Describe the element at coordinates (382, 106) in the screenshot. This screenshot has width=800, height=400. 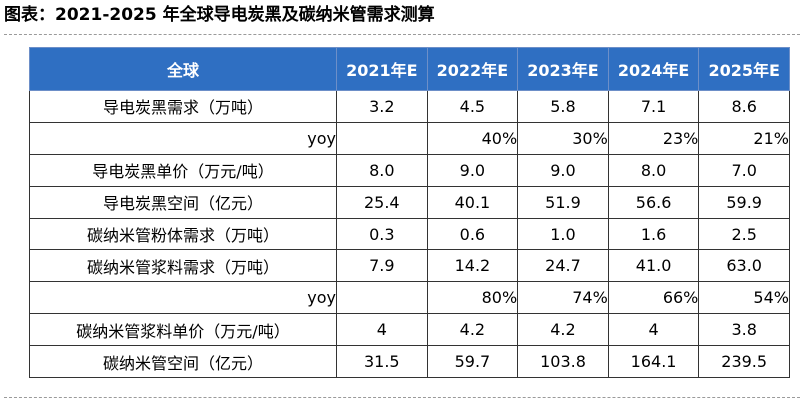
I see `table-cell: 3.2` at that location.